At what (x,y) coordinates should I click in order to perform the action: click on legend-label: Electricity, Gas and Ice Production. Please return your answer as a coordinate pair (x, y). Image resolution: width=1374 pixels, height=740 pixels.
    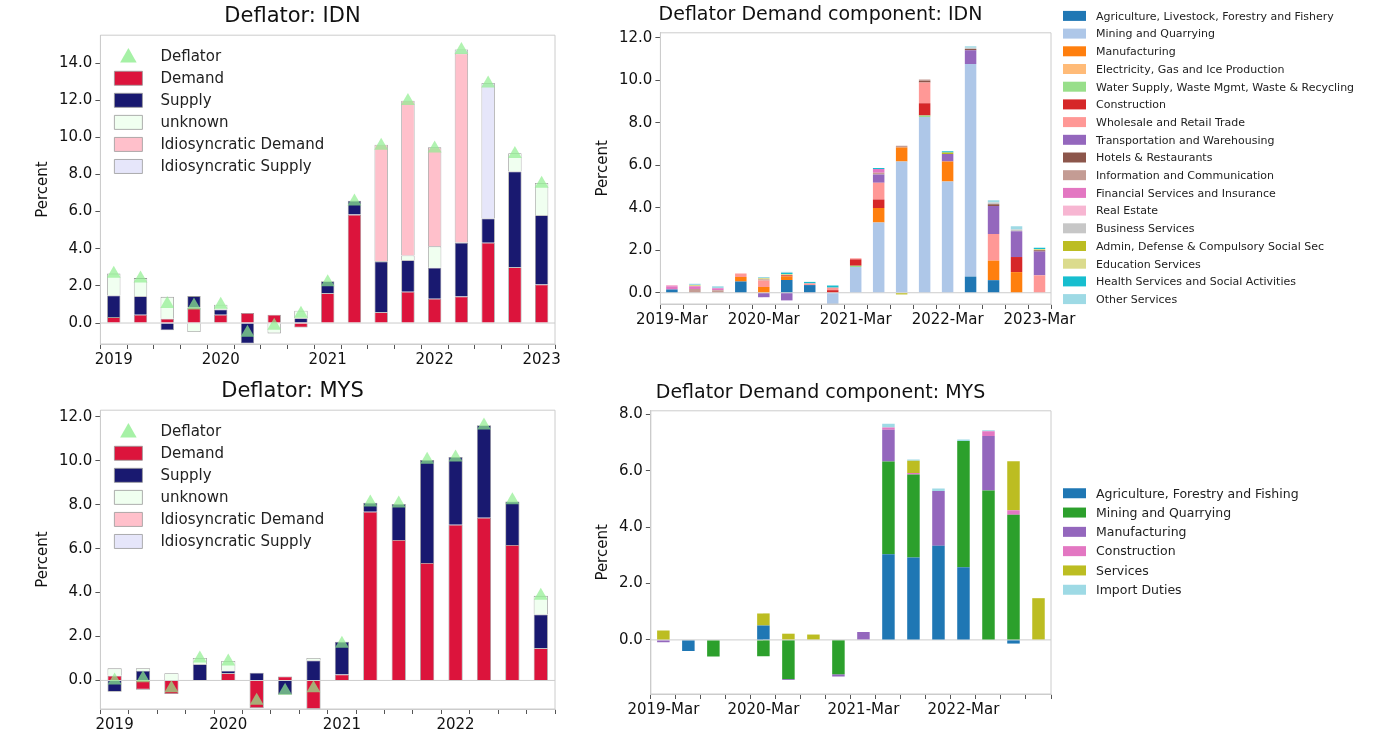
    Looking at the image, I should click on (1190, 69).